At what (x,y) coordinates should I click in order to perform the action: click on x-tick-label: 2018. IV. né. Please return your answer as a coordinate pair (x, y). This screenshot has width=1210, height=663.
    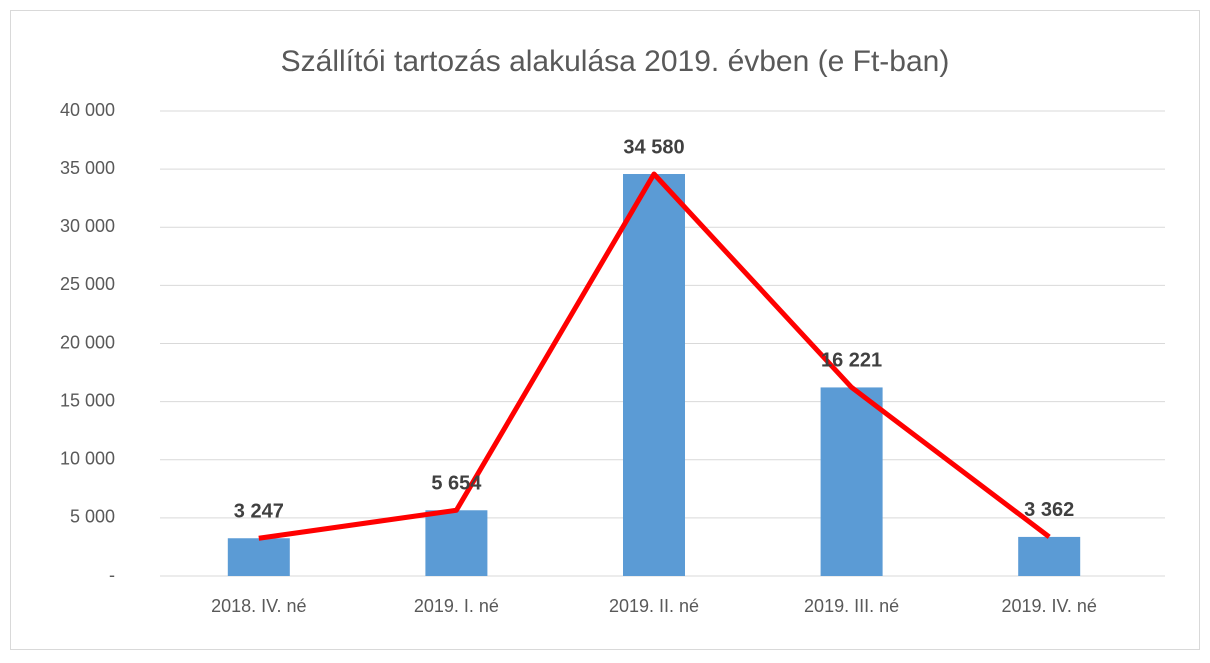
    Looking at the image, I should click on (258, 606).